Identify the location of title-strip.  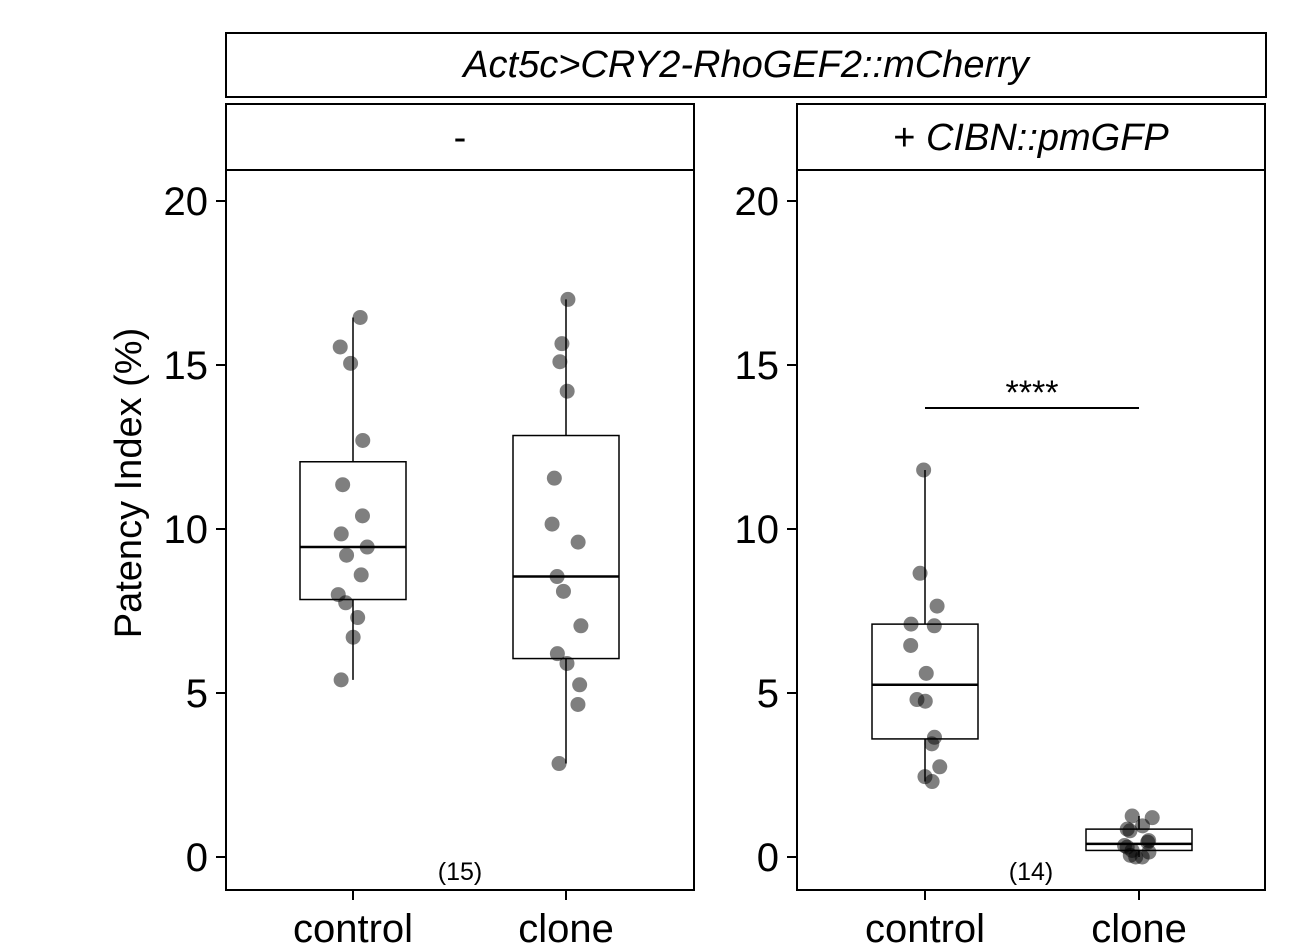
(746, 65).